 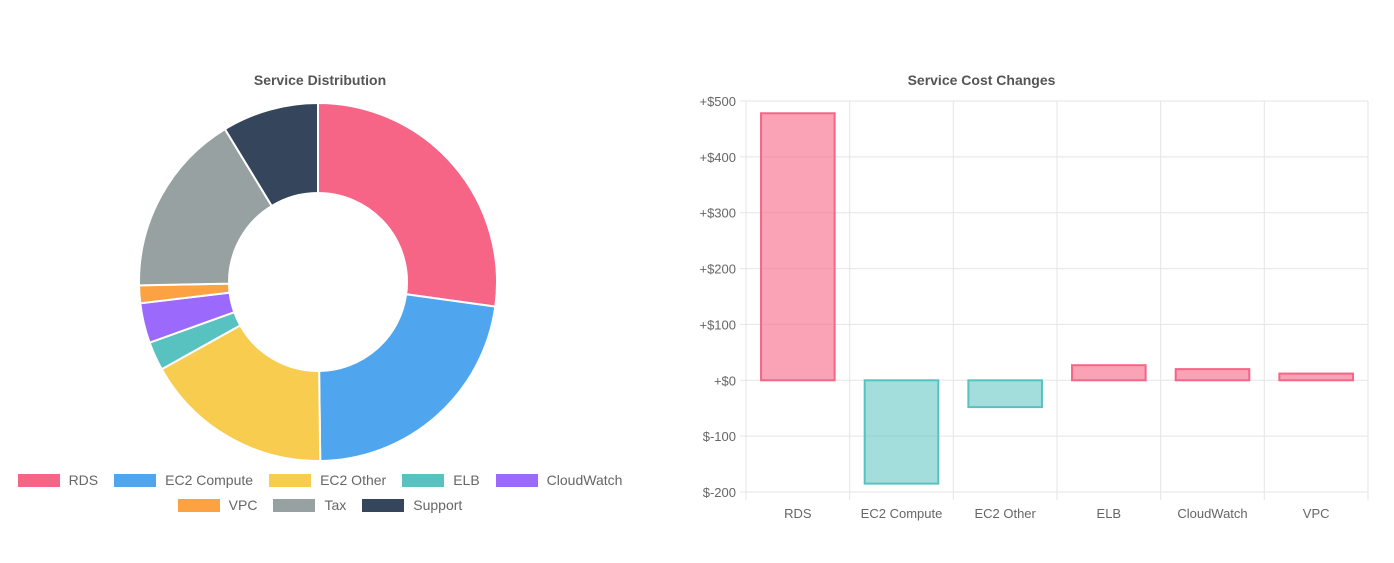 What do you see at coordinates (1005, 394) in the screenshot?
I see `bar-ec2-other` at bounding box center [1005, 394].